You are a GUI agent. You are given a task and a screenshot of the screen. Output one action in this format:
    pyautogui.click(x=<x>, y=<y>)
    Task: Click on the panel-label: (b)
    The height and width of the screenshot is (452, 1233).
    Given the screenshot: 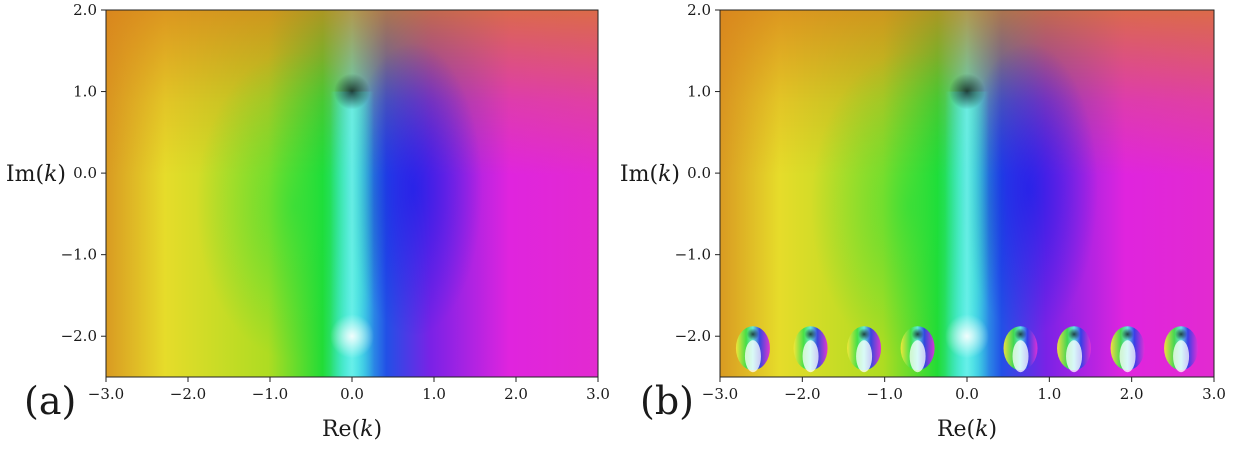 What is the action you would take?
    pyautogui.click(x=667, y=401)
    